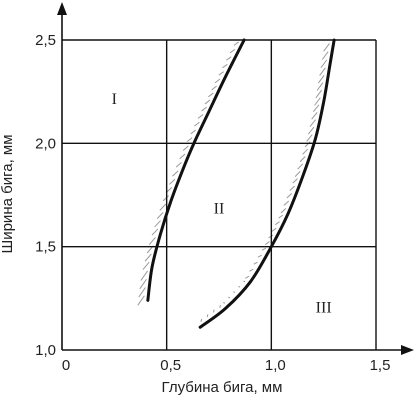  Describe the element at coordinates (222, 387) in the screenshot. I see `x-axis-label: Глубина бига, мм` at that location.